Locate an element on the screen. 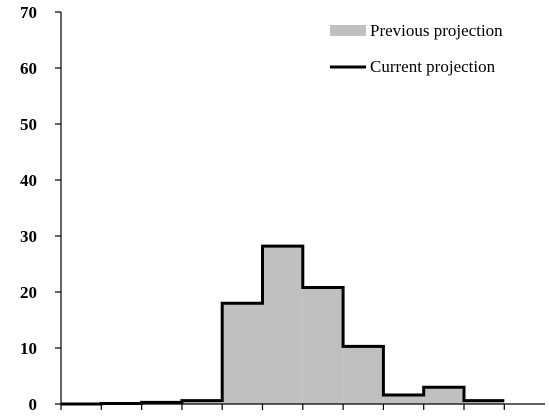  y-tick-label: 70 is located at coordinates (28, 12).